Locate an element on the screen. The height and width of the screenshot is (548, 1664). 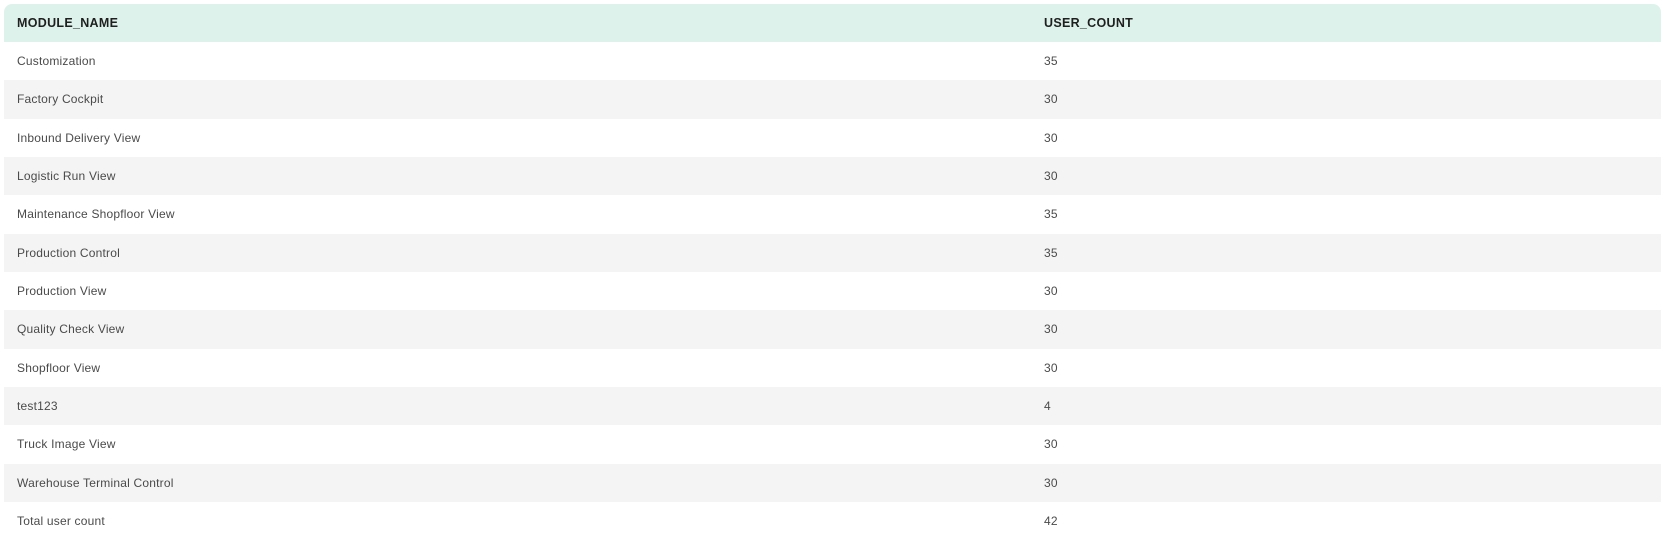
table-row: Quality Check View 30 is located at coordinates (832, 329).